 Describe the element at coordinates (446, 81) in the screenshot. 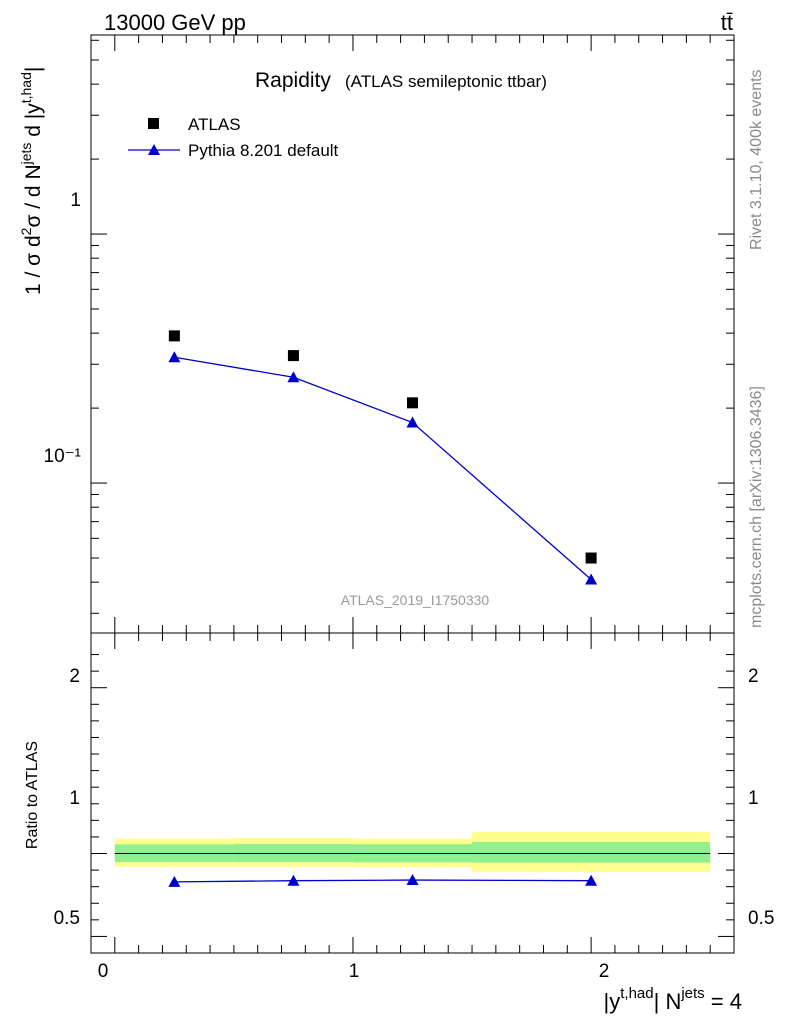

I see `main-subtitle: (ATLAS semileptonic ttbar)` at that location.